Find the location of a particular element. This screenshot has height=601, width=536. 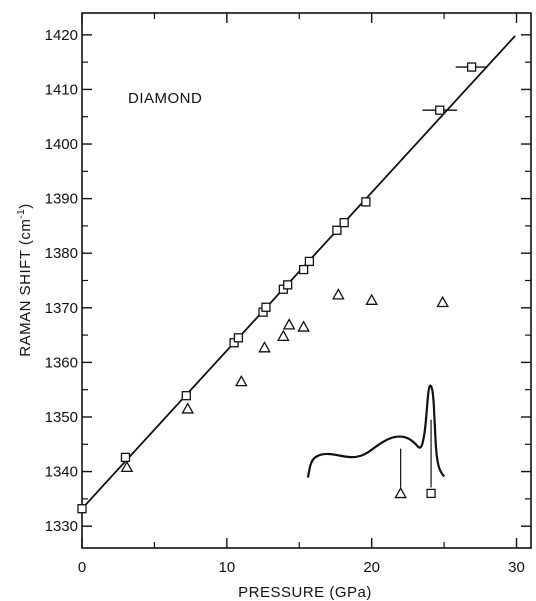

y-axis-title-sup: -1 is located at coordinates (21, 214).